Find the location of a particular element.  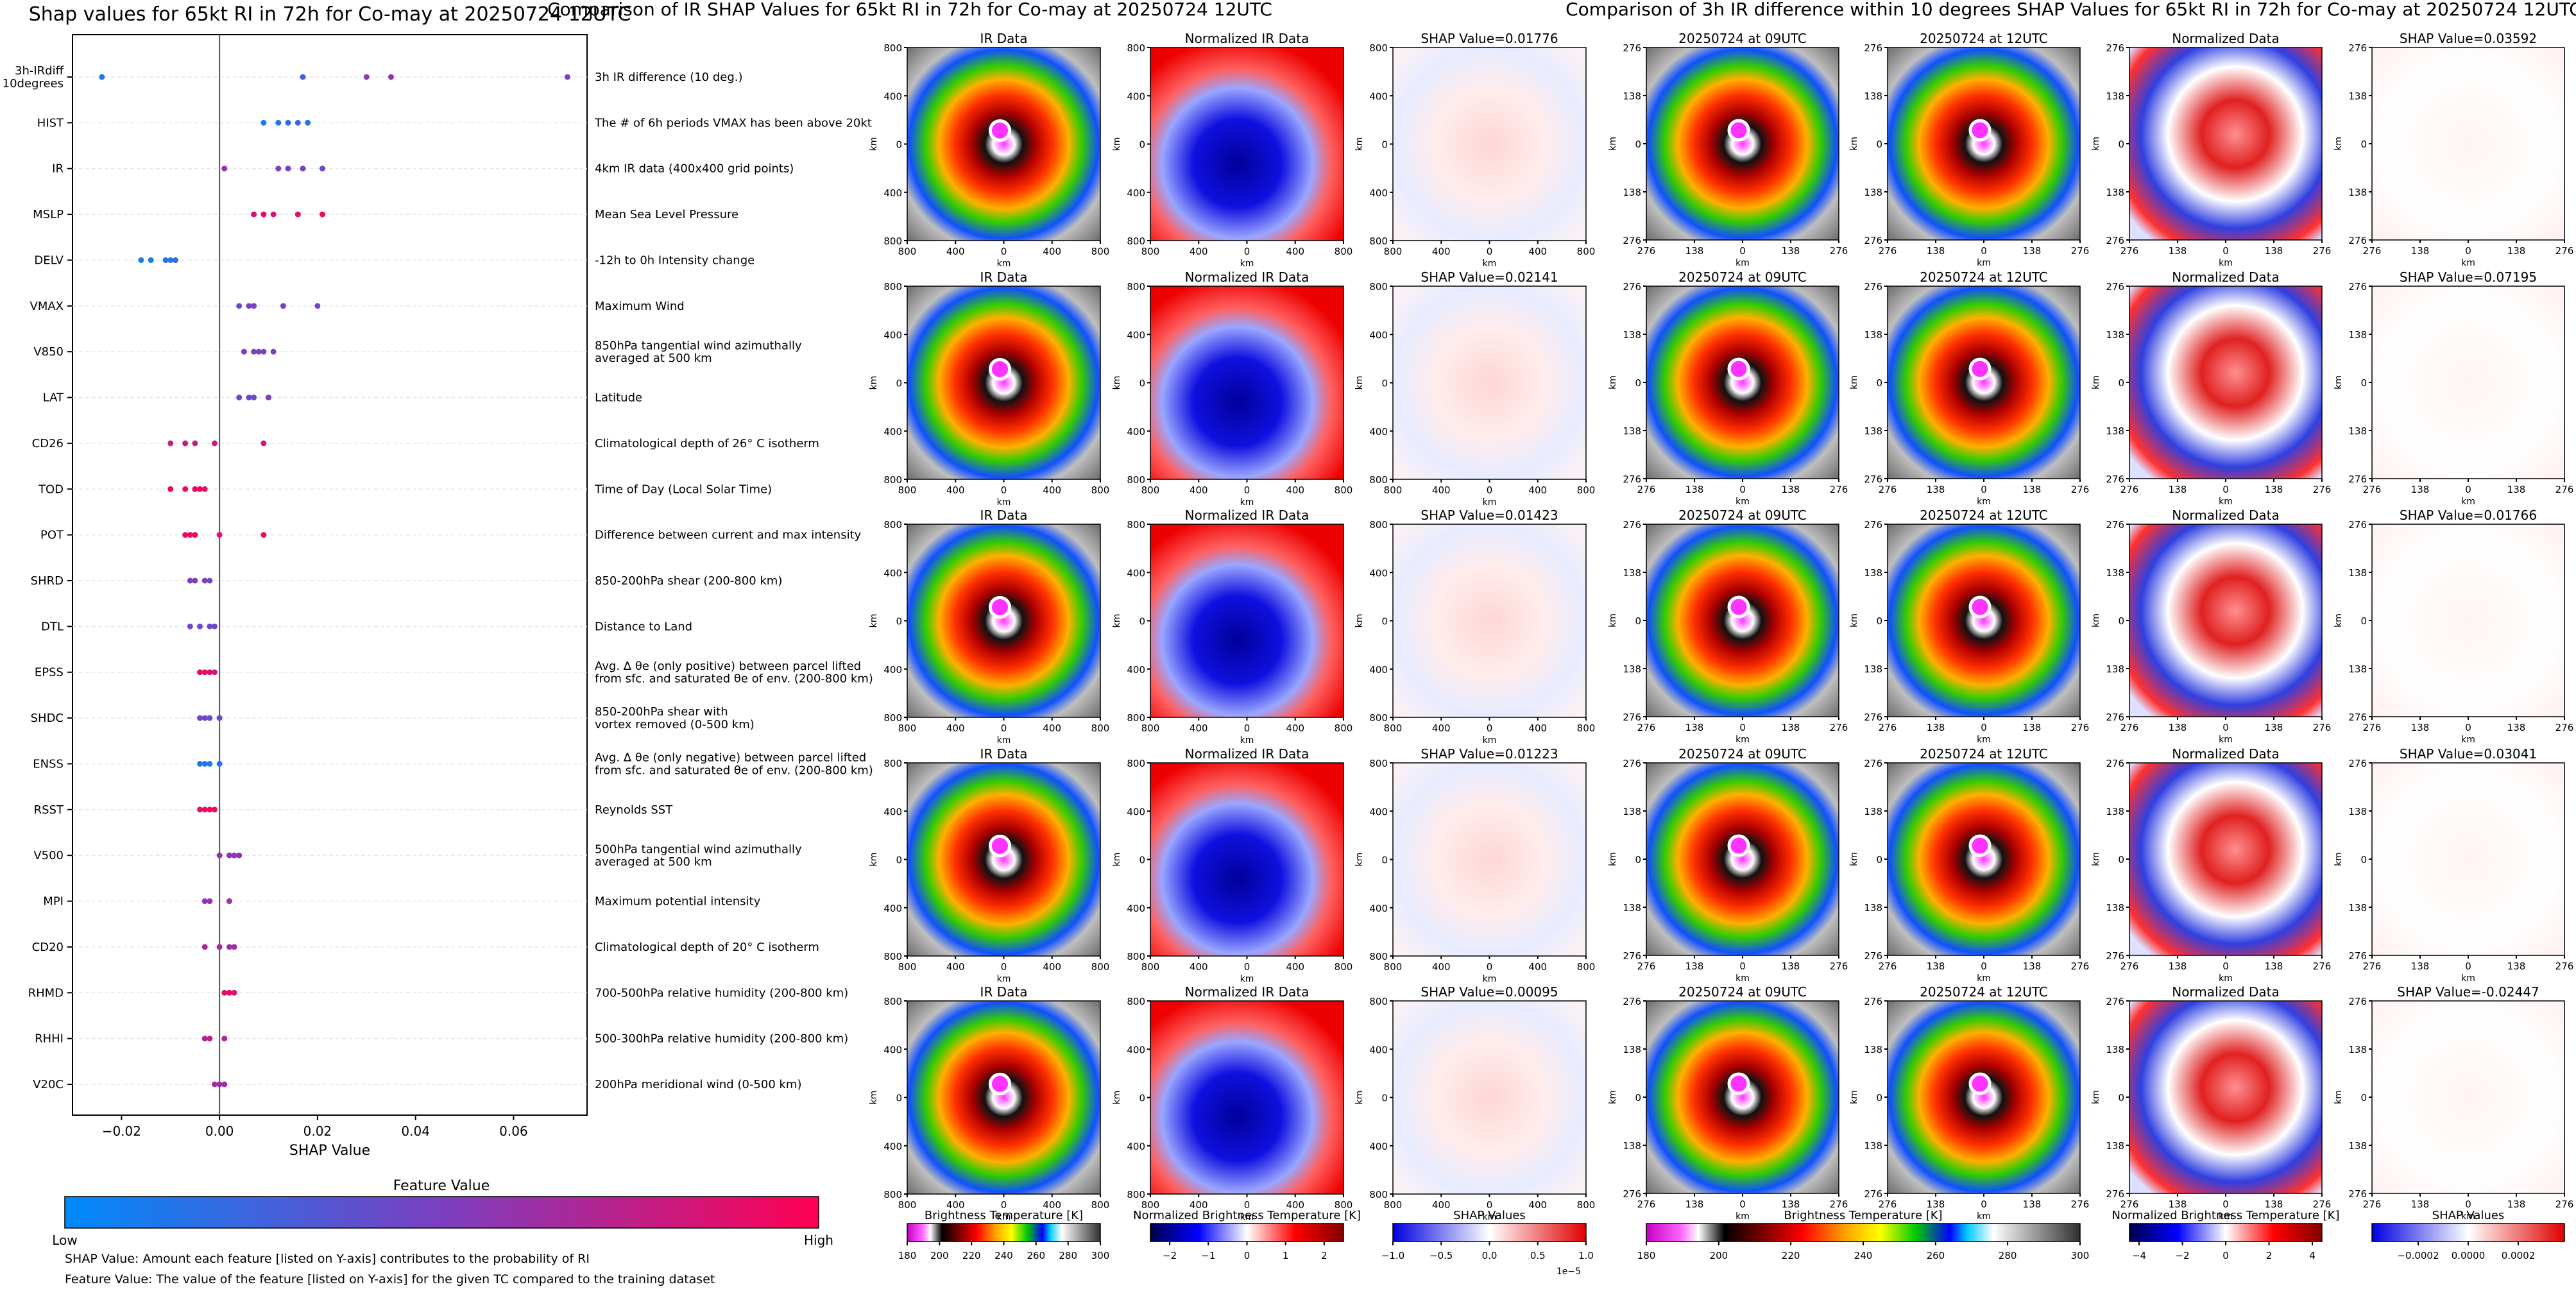

feature-label: SHDC is located at coordinates (48, 718).